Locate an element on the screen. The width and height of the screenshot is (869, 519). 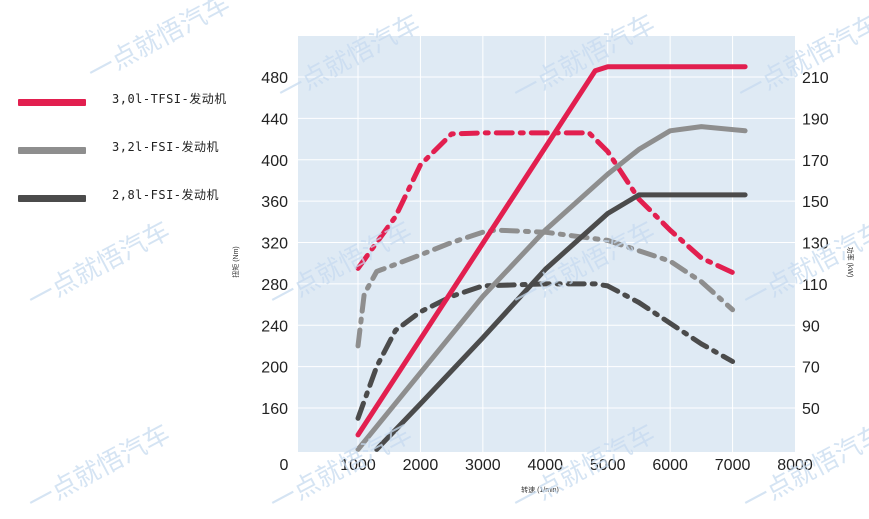
y-right-tick-label: 190 is located at coordinates (815, 119).